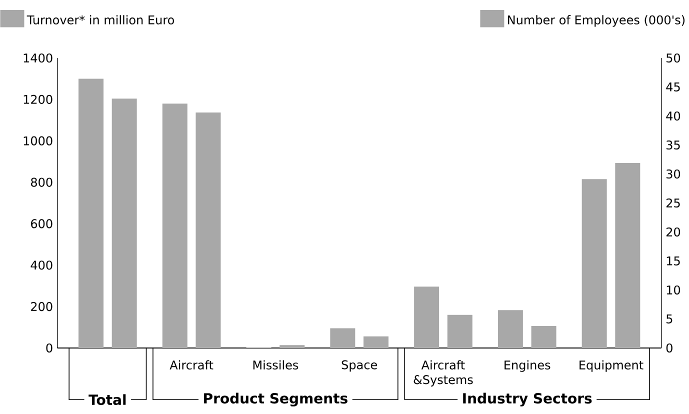 Image resolution: width=689 pixels, height=414 pixels. I want to click on y-tick-label: 1000, so click(38, 141).